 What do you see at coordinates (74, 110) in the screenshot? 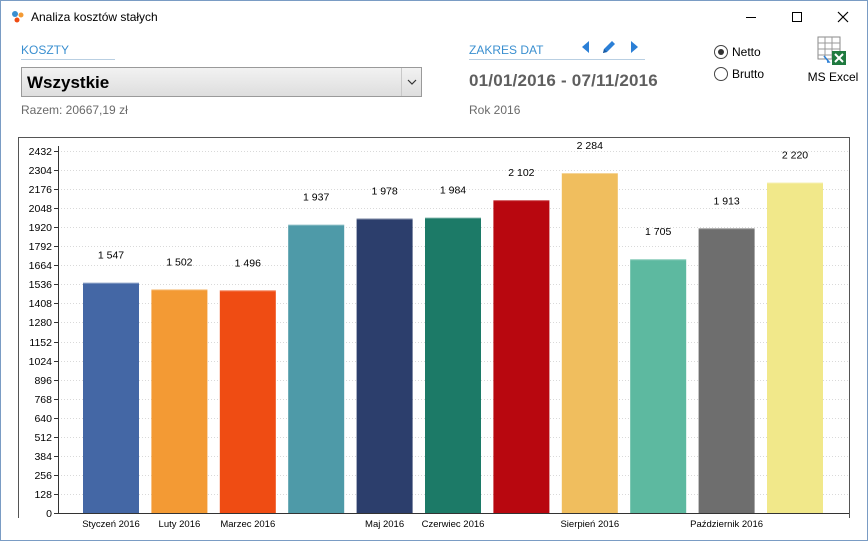
I see `total-amount: Razem: 20667,19 zł` at bounding box center [74, 110].